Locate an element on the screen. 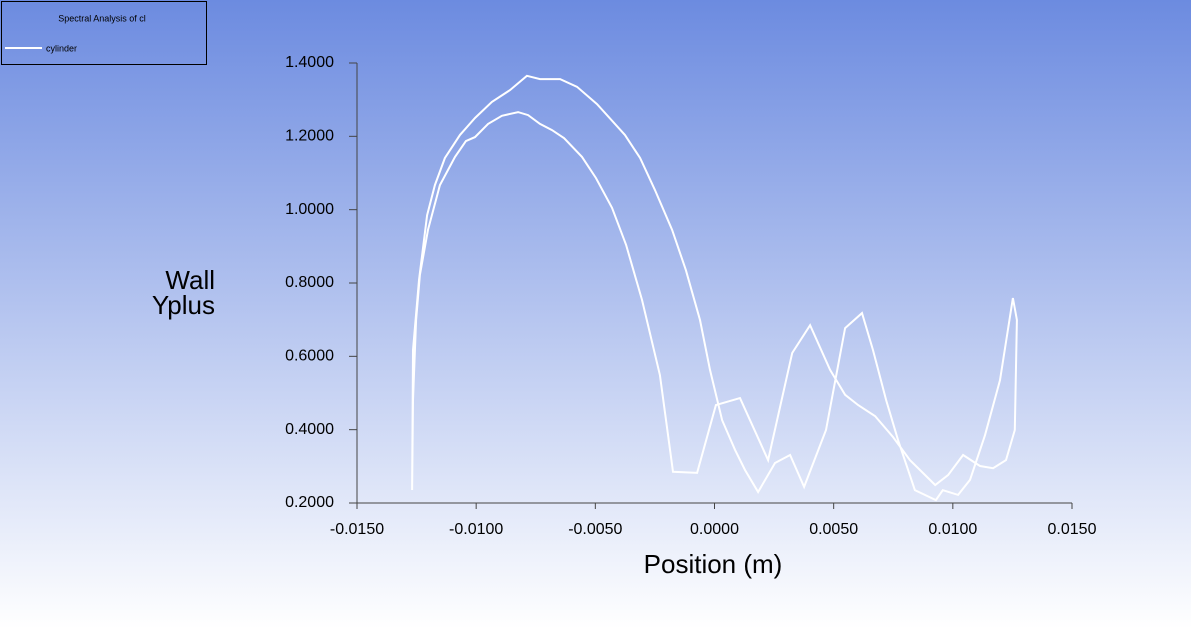 Image resolution: width=1191 pixels, height=629 pixels. x-tick-label: 0.0150 is located at coordinates (1072, 529).